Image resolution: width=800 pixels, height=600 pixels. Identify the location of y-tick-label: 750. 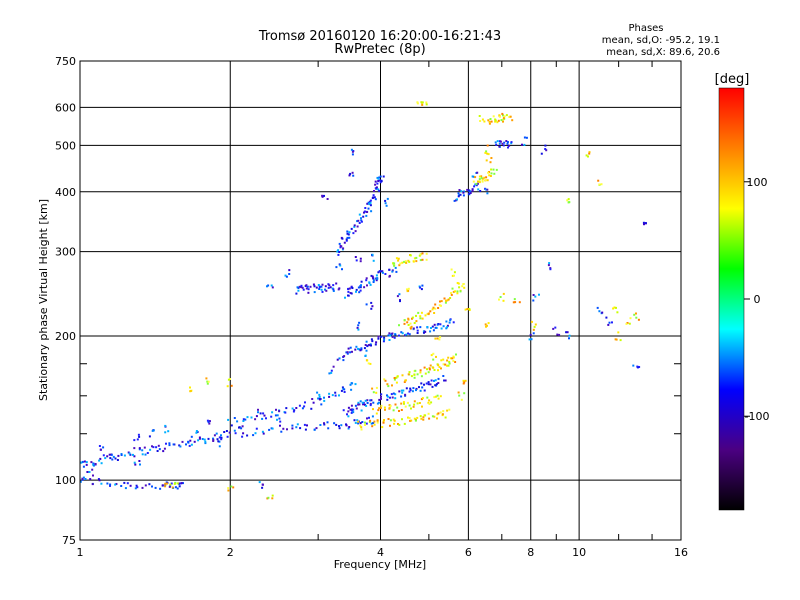
(65, 61).